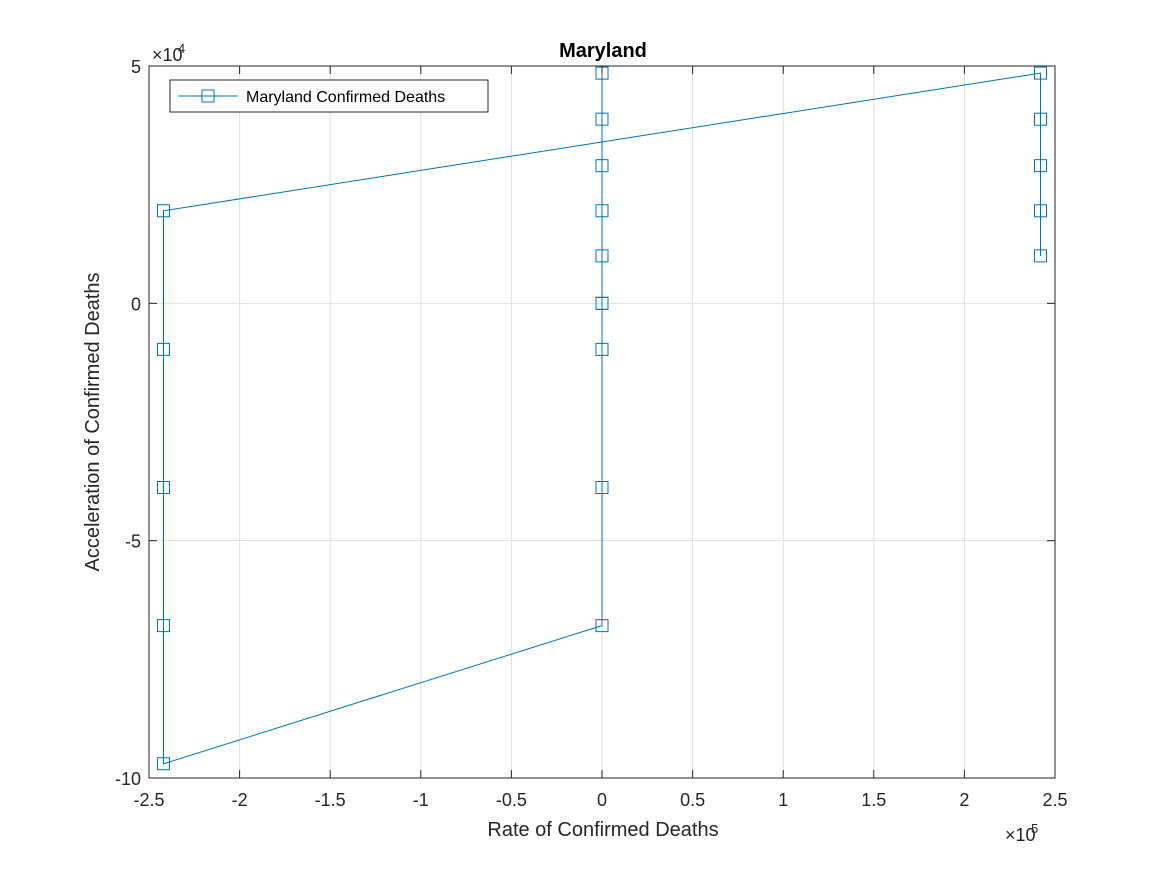 The image size is (1167, 875). I want to click on y-tick-label: -10, so click(128, 779).